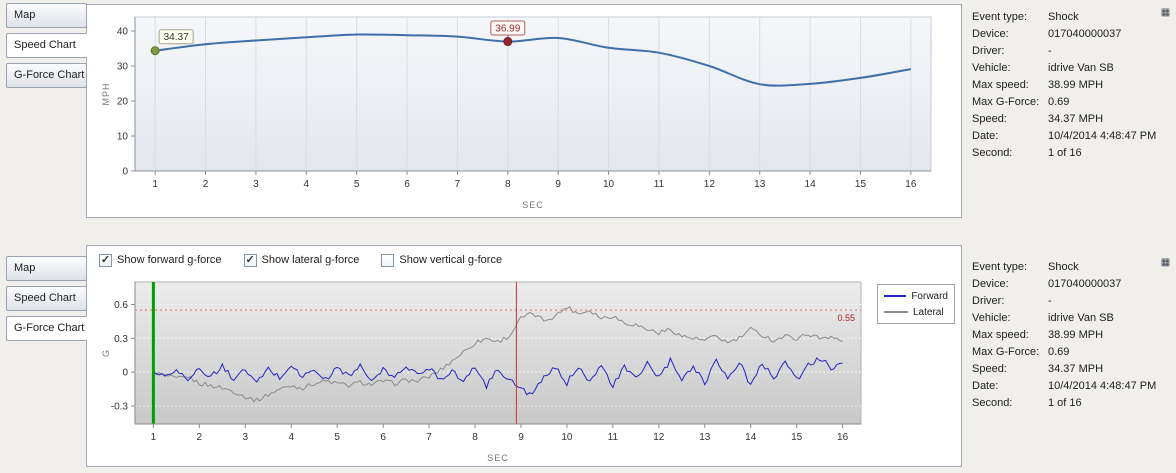 The width and height of the screenshot is (1176, 473). What do you see at coordinates (176, 37) in the screenshot?
I see `svg-text: 34.37` at bounding box center [176, 37].